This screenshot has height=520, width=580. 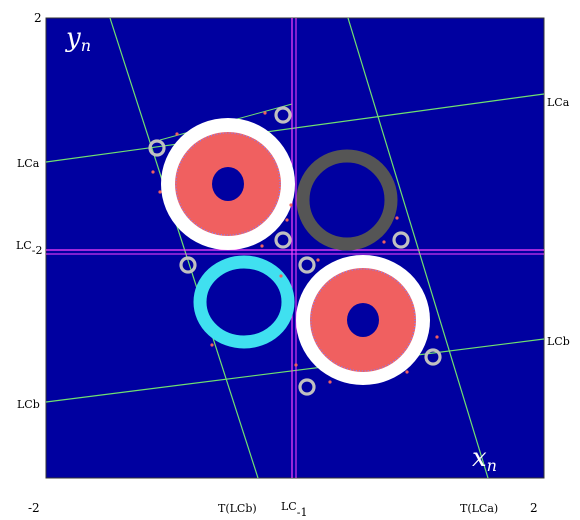 I want to click on corner-bottom-right: 2, so click(x=534, y=508).